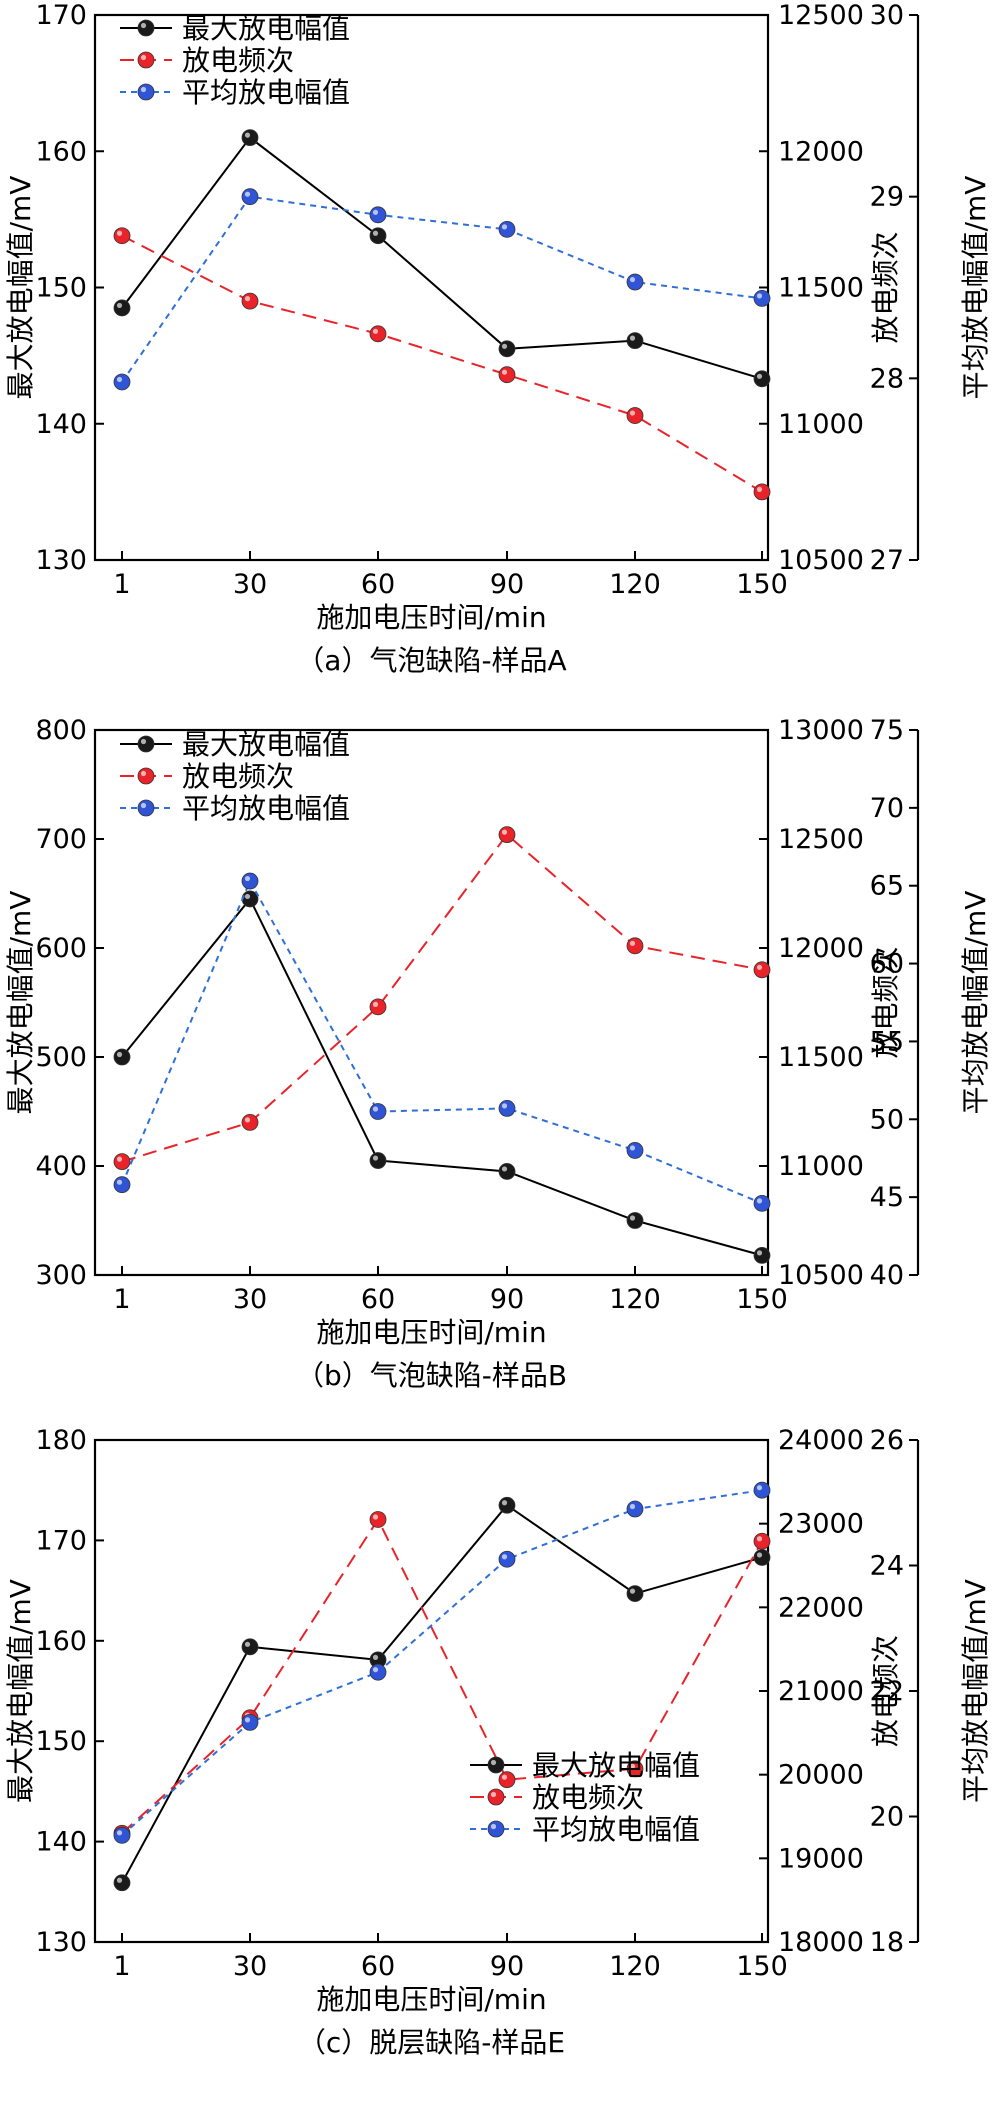  Describe the element at coordinates (431, 1999) in the screenshot. I see `x-axis-title: 施加电压时间/min` at that location.